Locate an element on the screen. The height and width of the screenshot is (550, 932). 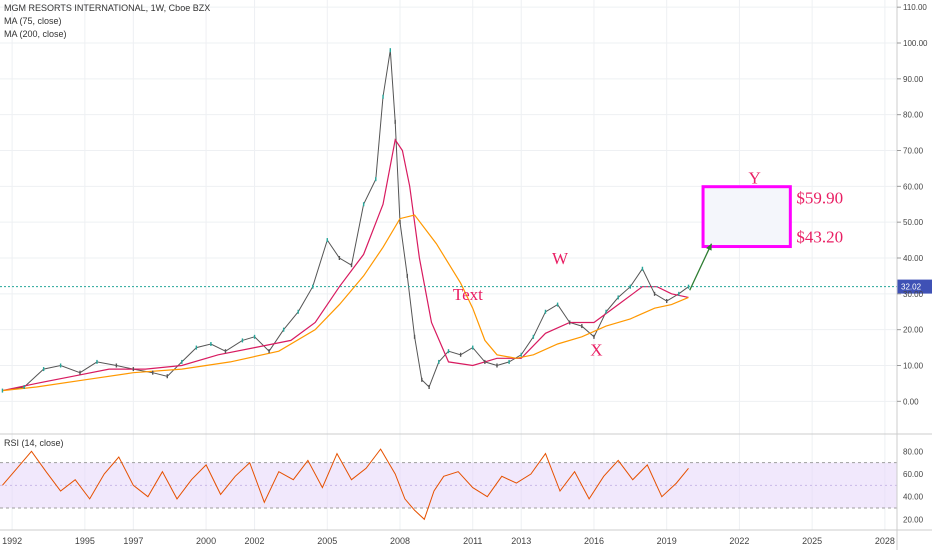
wave-label-x: X is located at coordinates (596, 349).